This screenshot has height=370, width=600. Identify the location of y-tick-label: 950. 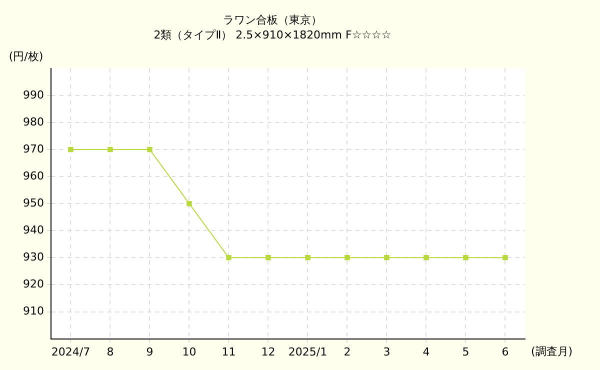
(33, 203).